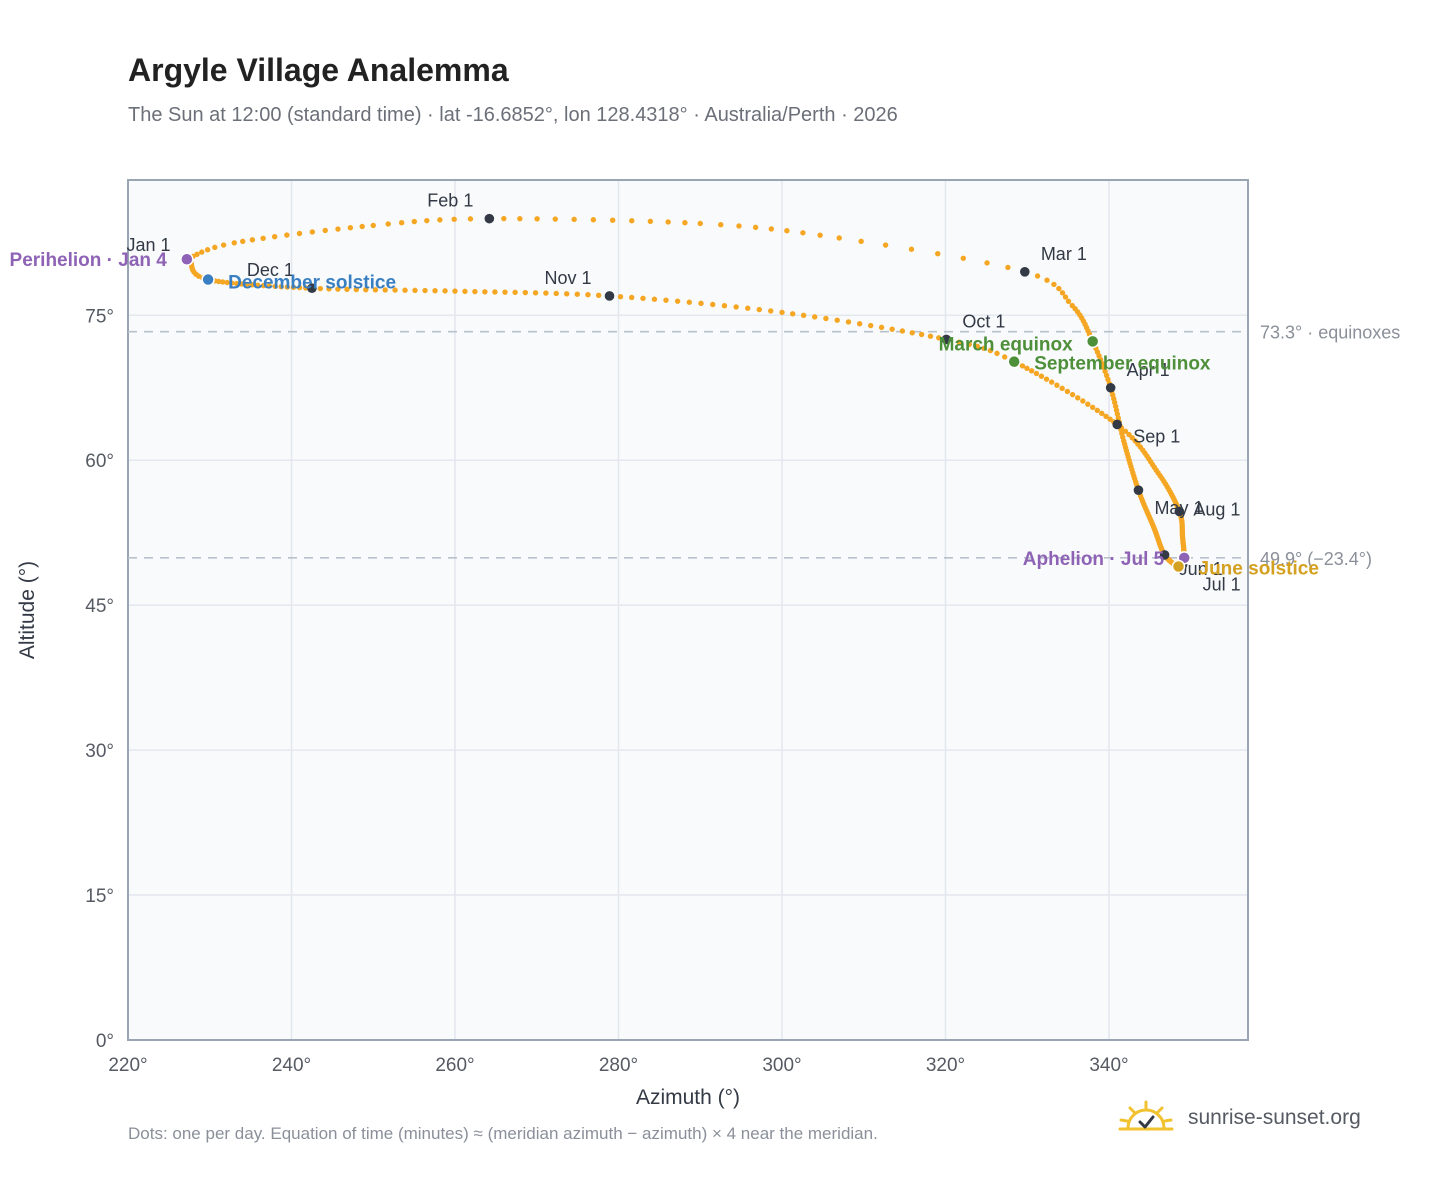 The width and height of the screenshot is (1448, 1188). What do you see at coordinates (1216, 509) in the screenshot?
I see `month-label: Aug 1` at bounding box center [1216, 509].